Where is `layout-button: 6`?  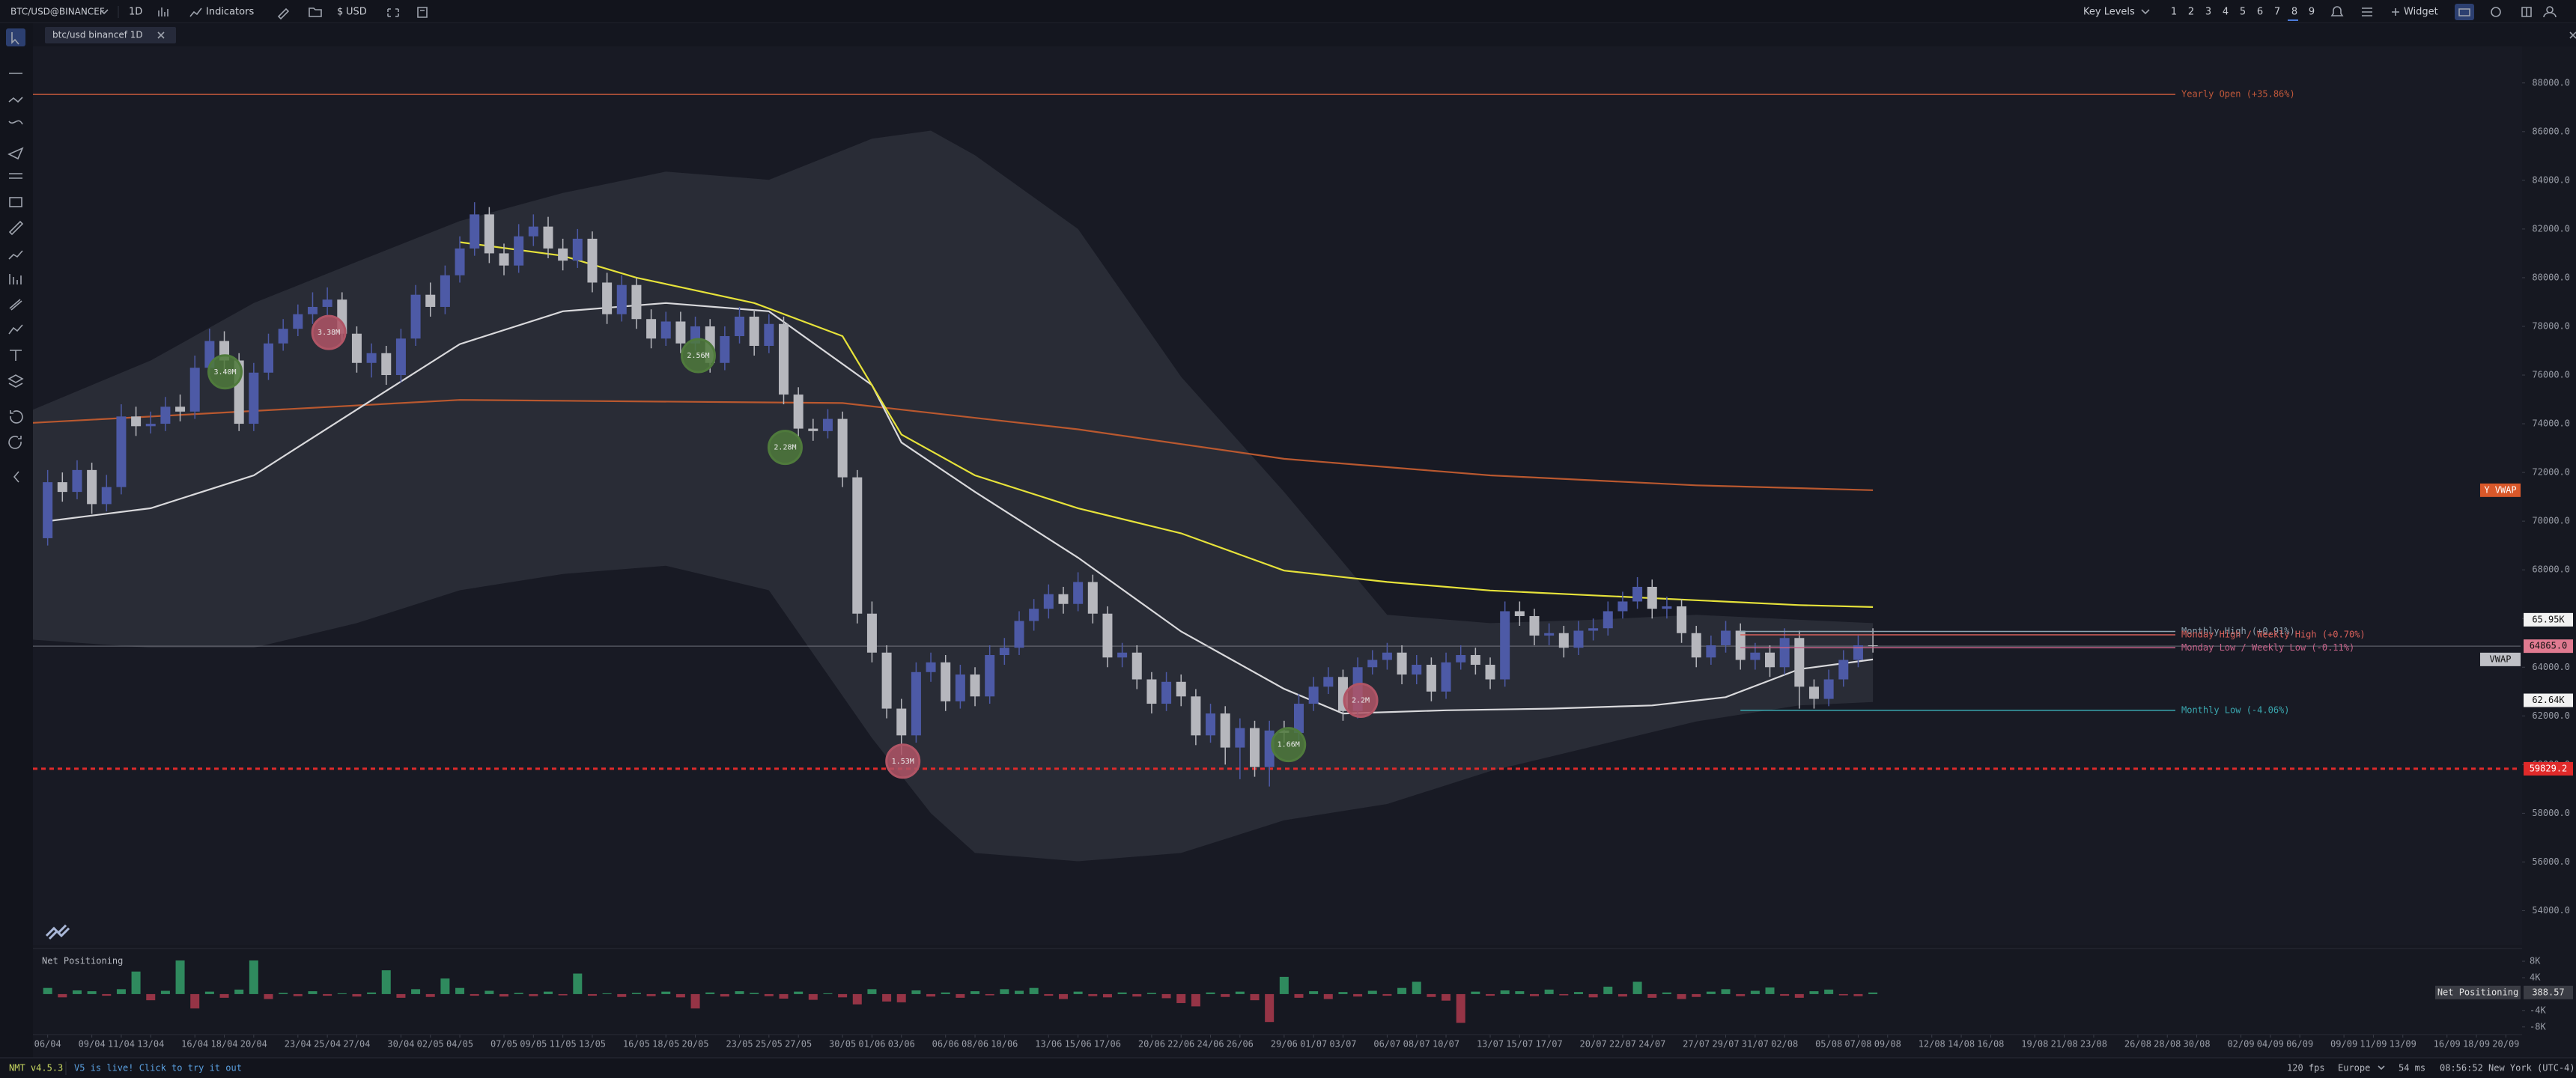
layout-button: 6 is located at coordinates (2260, 12).